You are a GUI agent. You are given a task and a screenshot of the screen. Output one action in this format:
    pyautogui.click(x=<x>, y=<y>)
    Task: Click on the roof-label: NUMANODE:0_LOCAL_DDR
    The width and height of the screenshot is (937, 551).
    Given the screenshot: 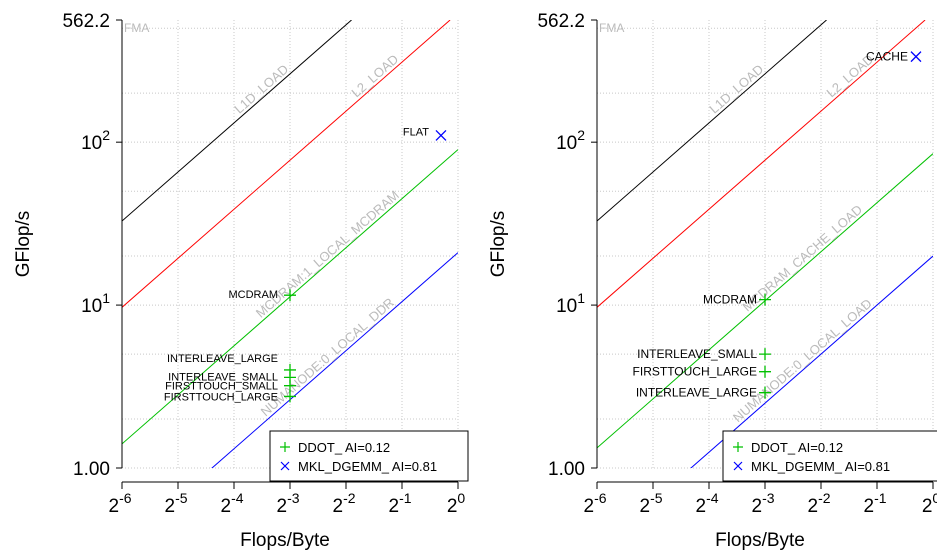 What is the action you would take?
    pyautogui.click(x=327, y=357)
    